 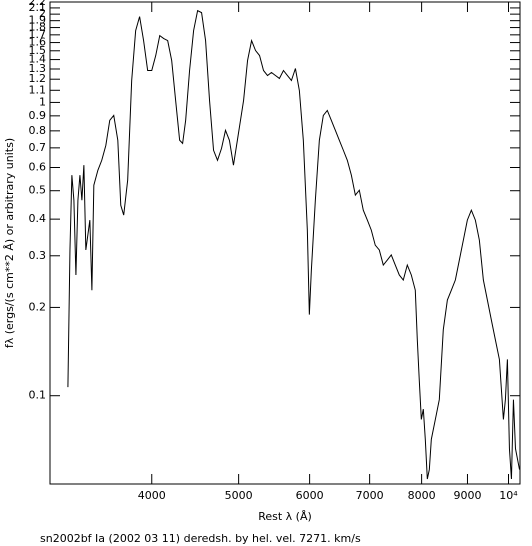 I want to click on y-tick-label: 1.9, so click(x=38, y=20).